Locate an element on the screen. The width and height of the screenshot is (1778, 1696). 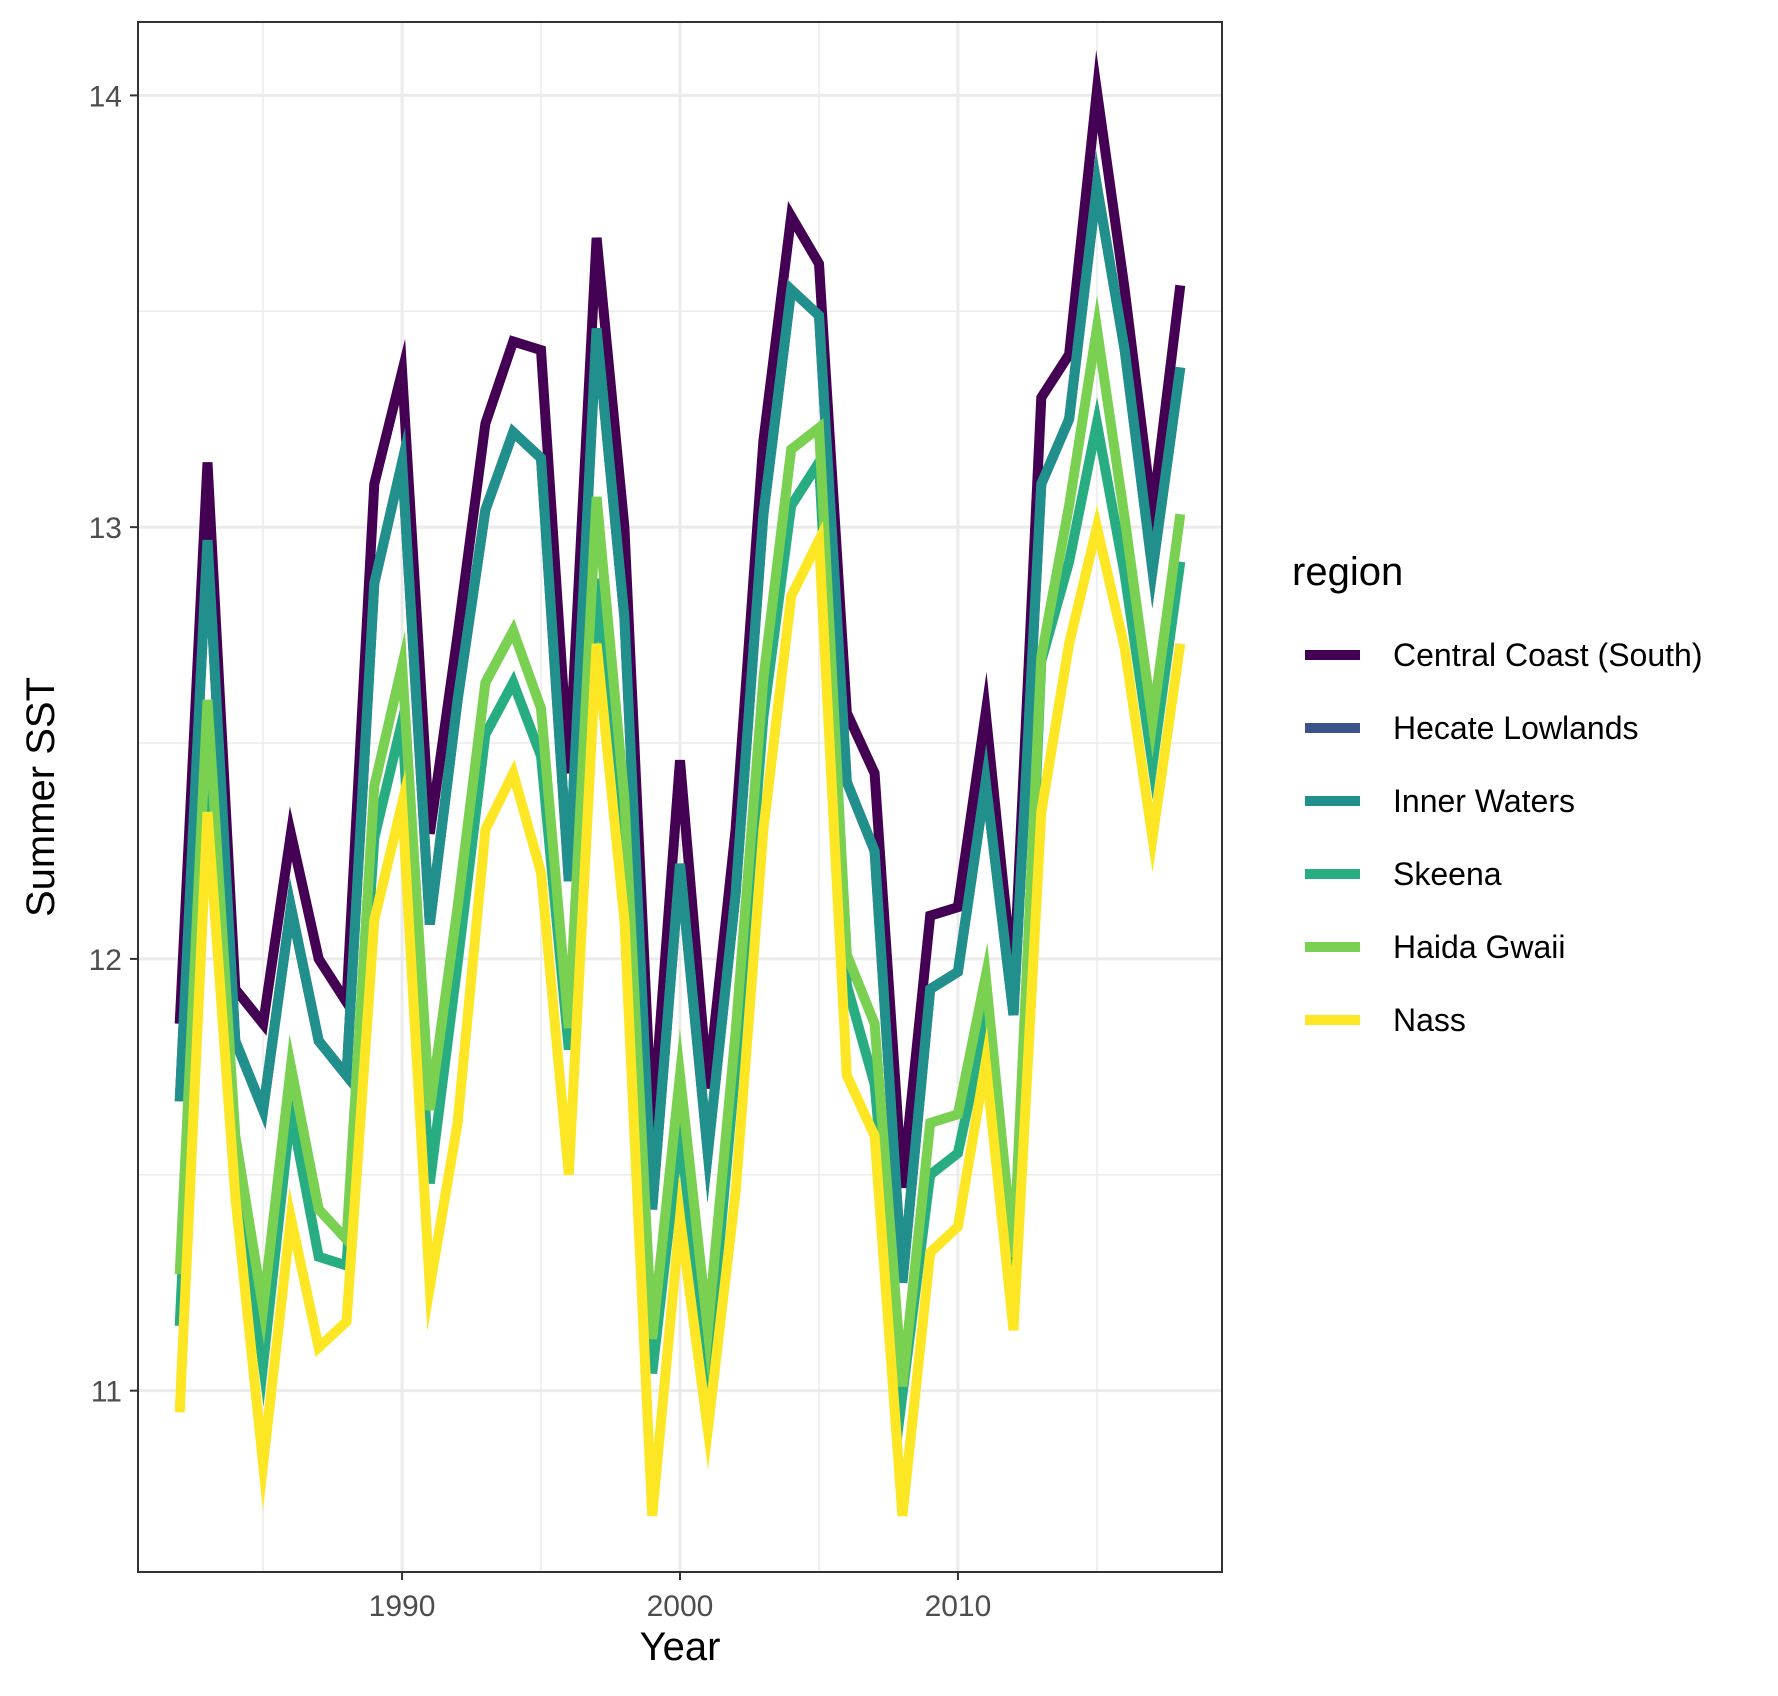
x-axis: 1990 2000 2010 is located at coordinates (680, 1597).